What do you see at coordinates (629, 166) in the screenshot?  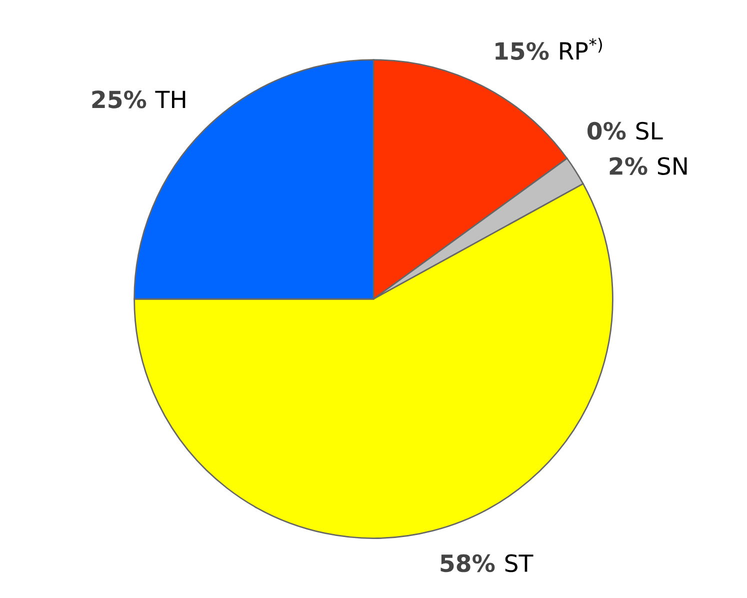 I see `data-label: 2%` at bounding box center [629, 166].